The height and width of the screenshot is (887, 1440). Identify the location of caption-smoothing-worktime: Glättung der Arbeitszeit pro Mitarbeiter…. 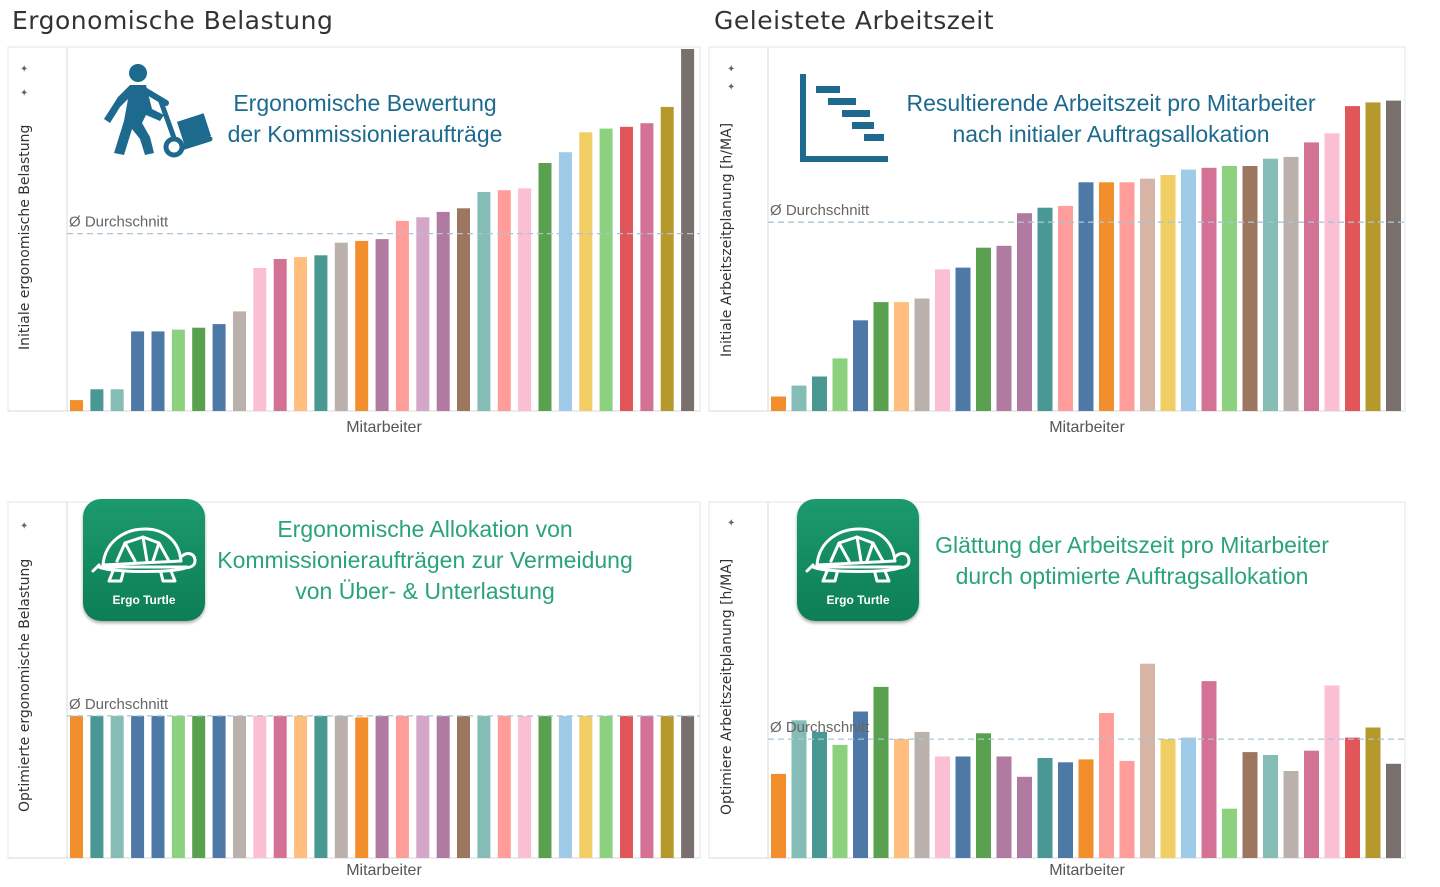
(1132, 561).